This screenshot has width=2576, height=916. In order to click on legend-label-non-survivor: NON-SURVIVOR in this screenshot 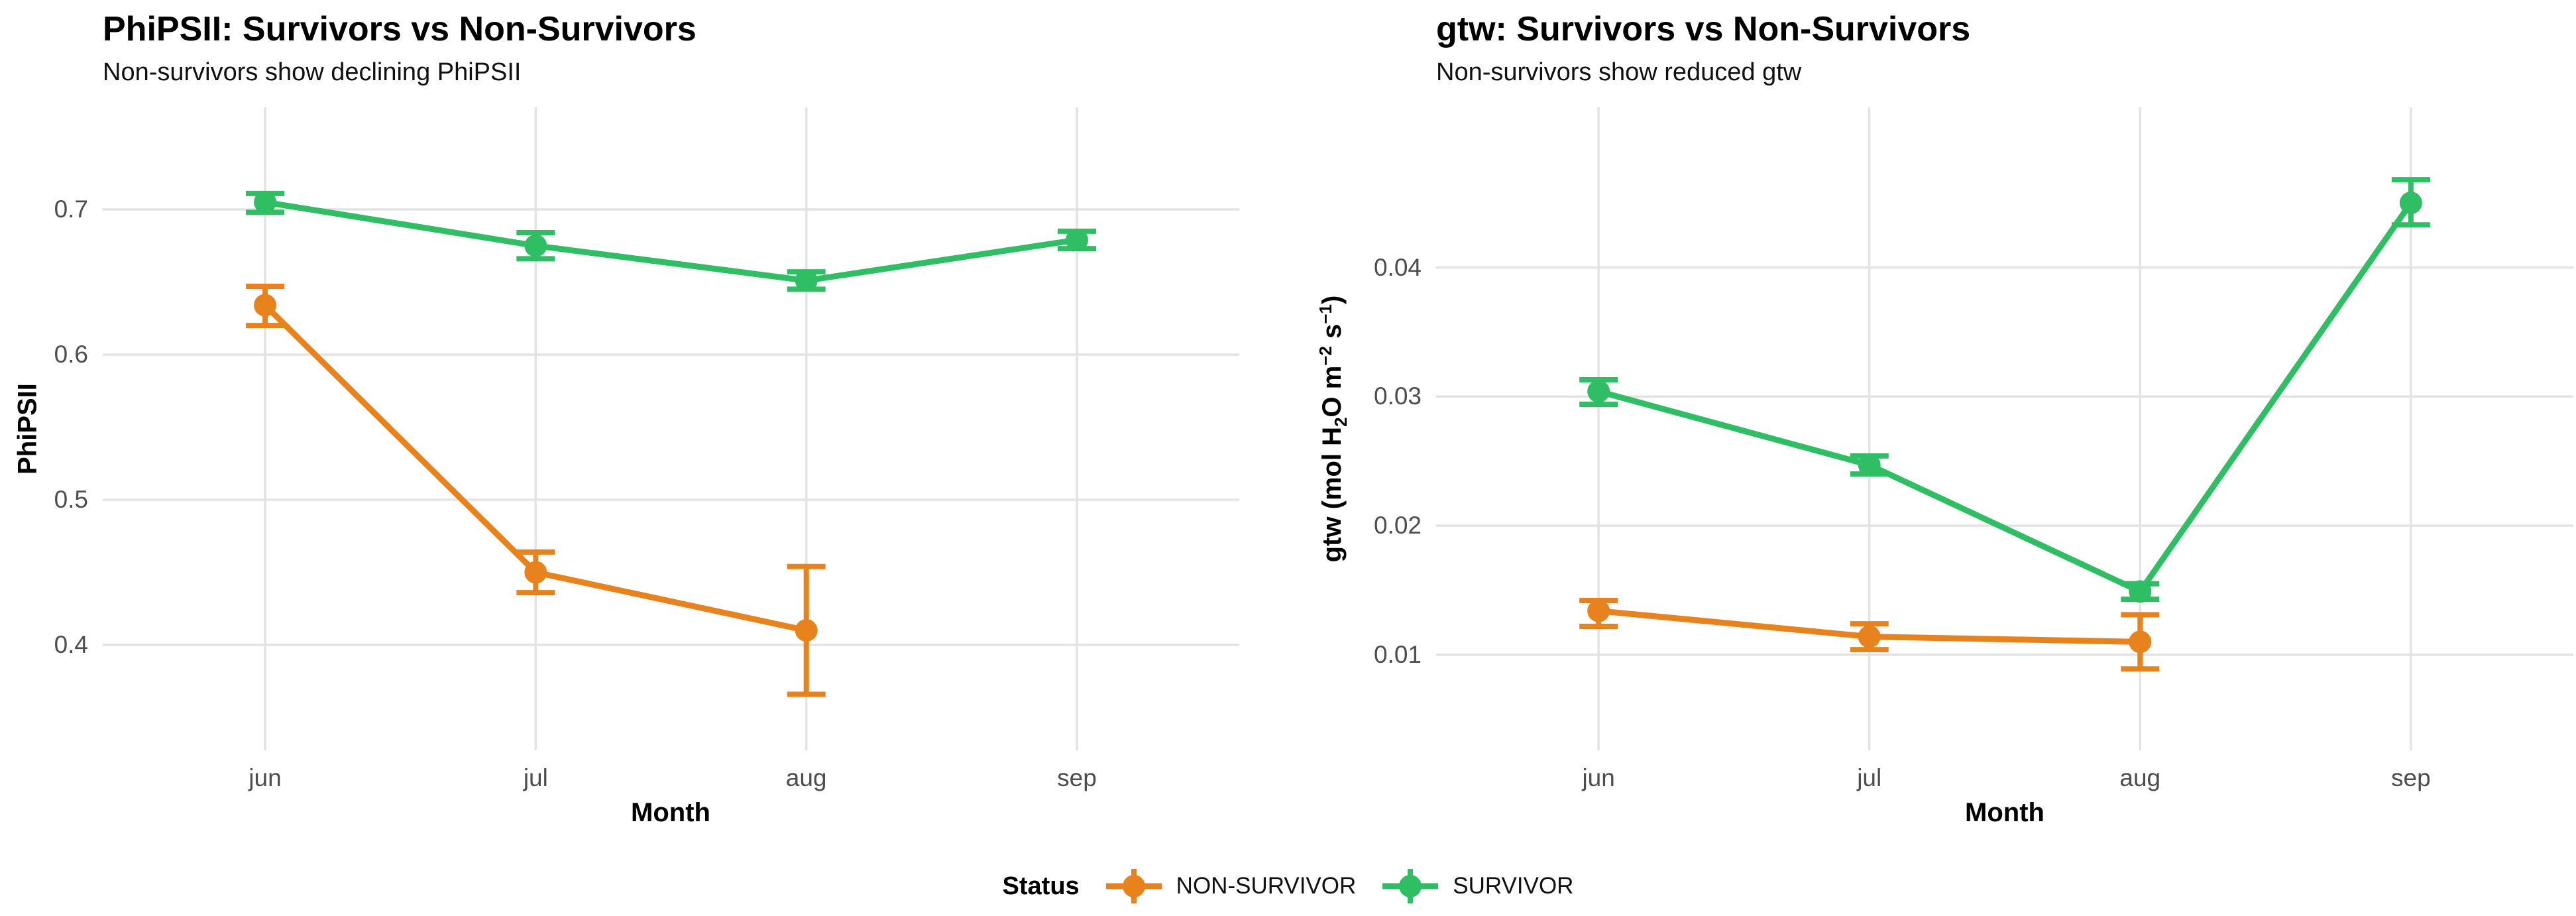, I will do `click(1267, 886)`.